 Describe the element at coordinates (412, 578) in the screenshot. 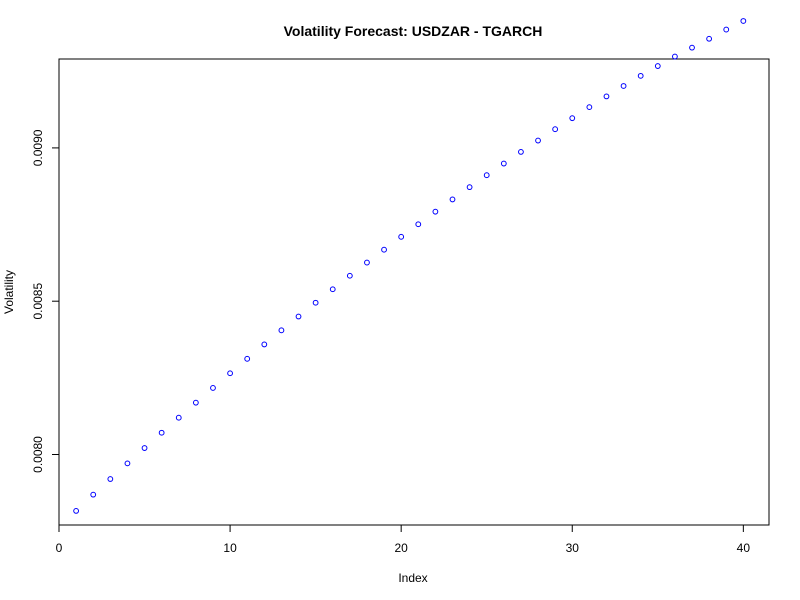

I see `x-axis-label: Index` at that location.